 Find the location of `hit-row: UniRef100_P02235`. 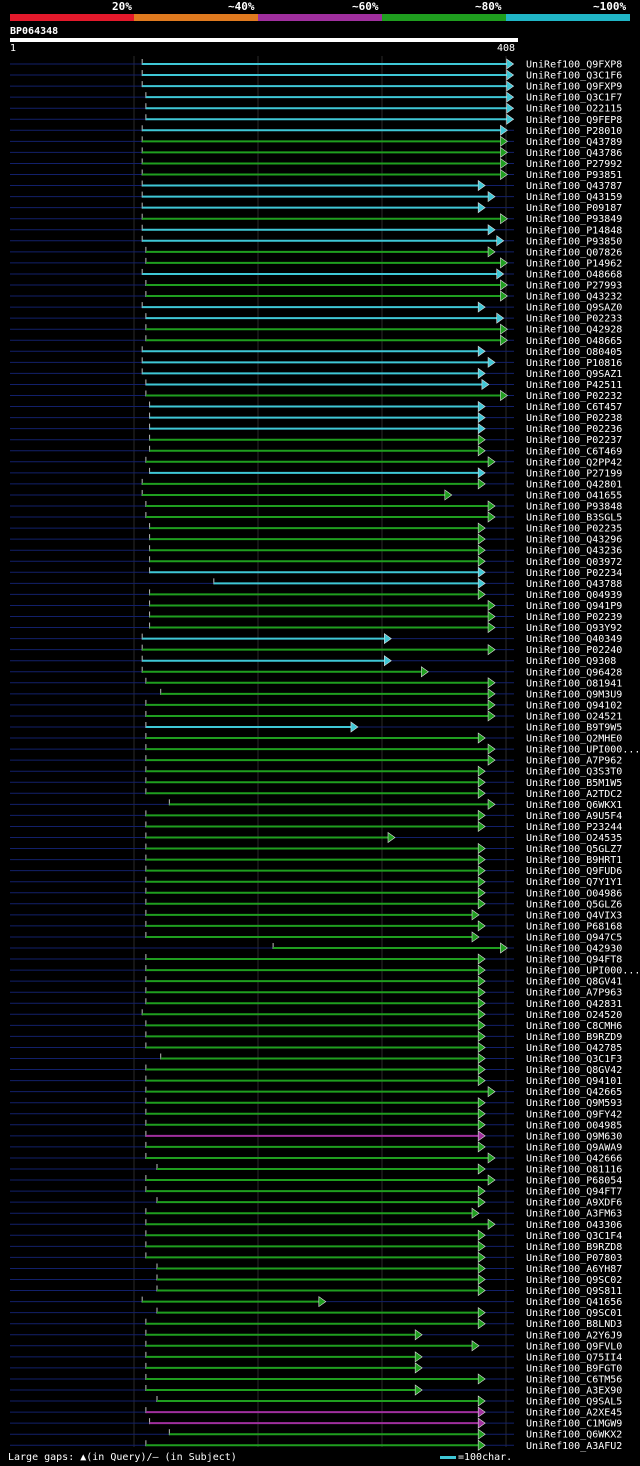

hit-row: UniRef100_P02235 is located at coordinates (316, 528).